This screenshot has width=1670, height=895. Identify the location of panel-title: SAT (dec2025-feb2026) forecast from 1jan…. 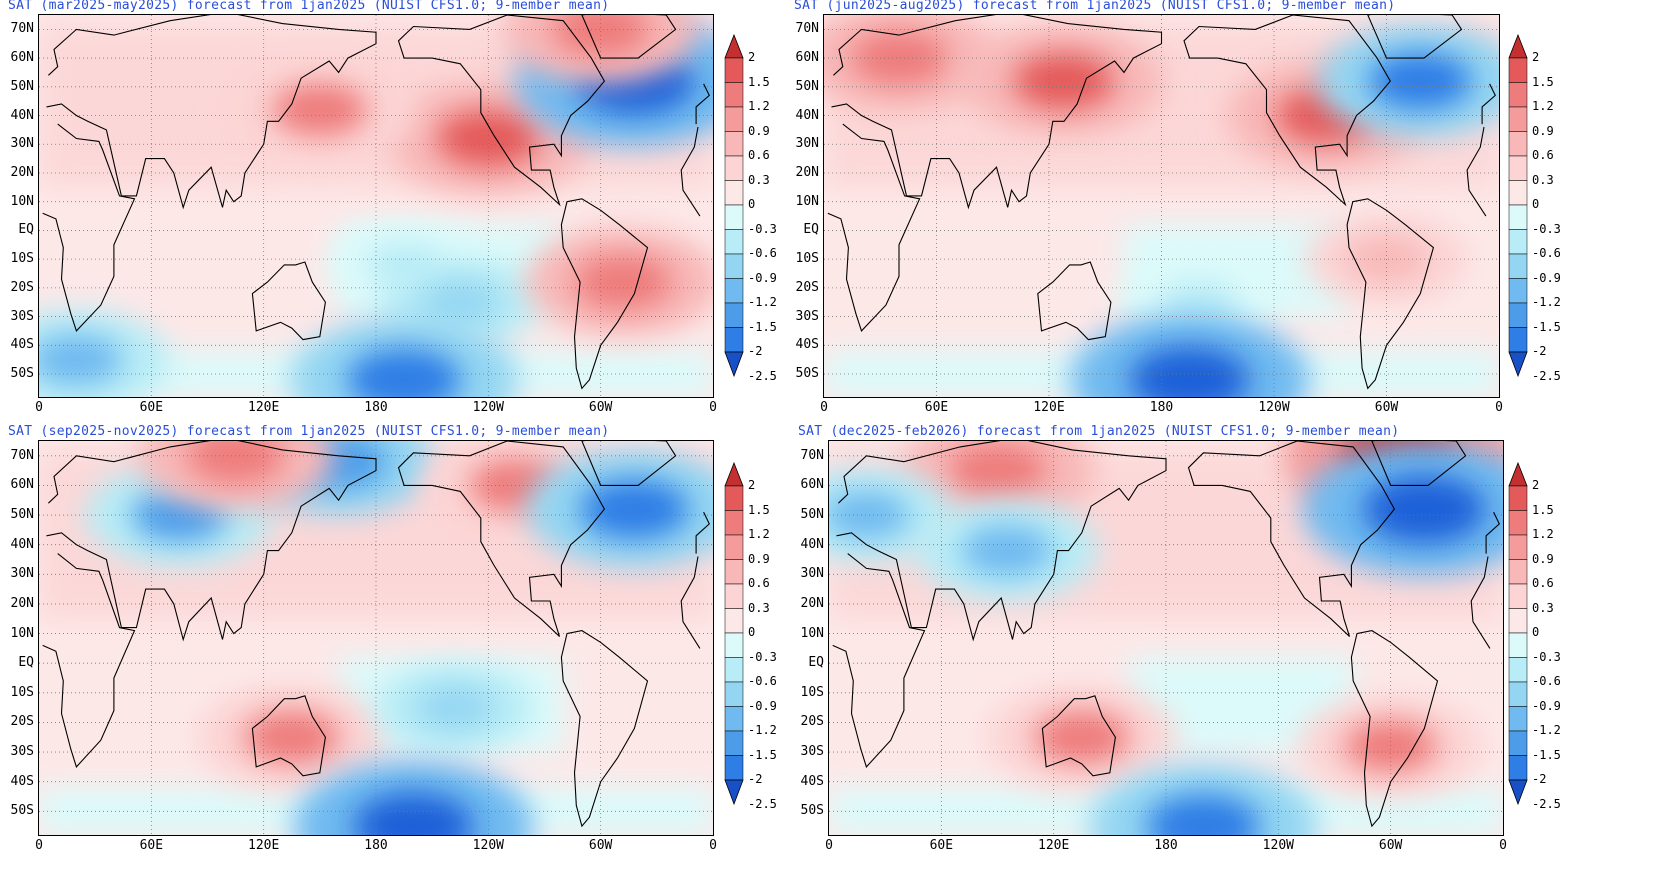
(1099, 431).